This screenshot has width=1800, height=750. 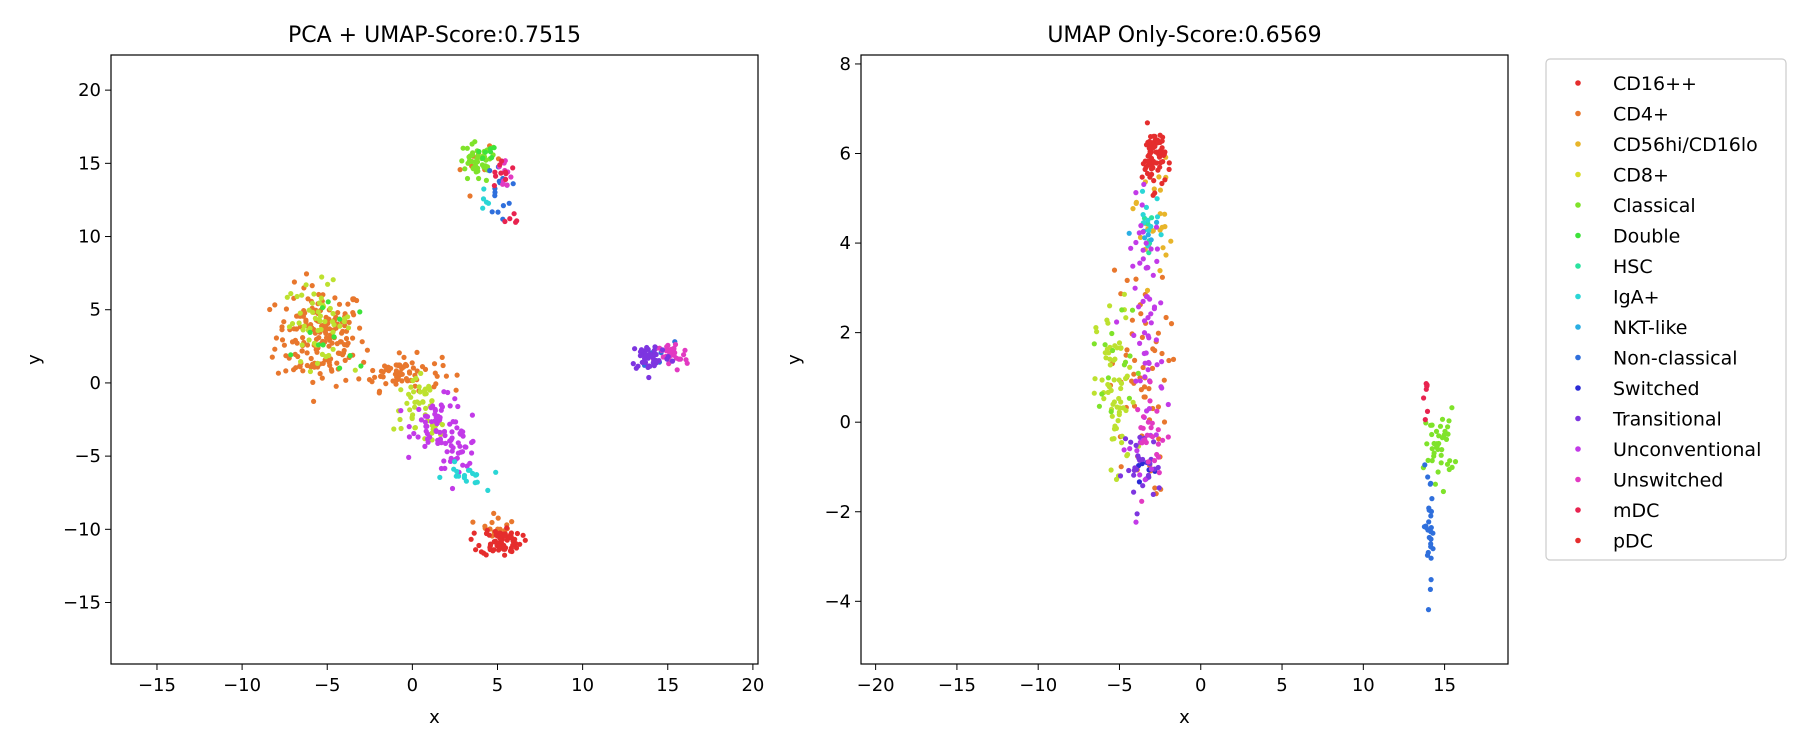 I want to click on legend-label: Classical, so click(x=1654, y=206).